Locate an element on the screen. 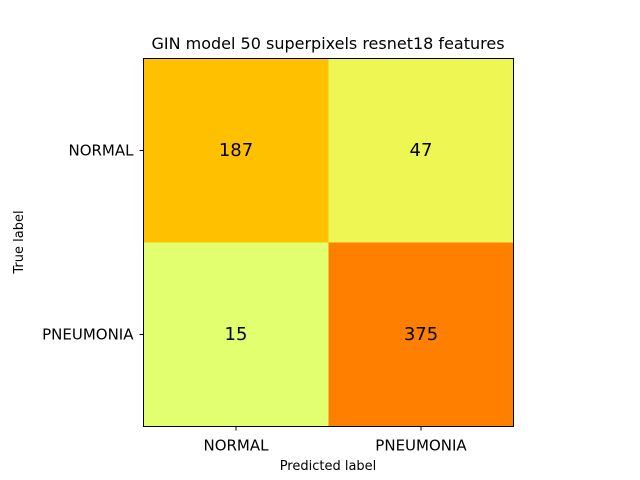  cell-value-r1-c1: 375 is located at coordinates (421, 334).